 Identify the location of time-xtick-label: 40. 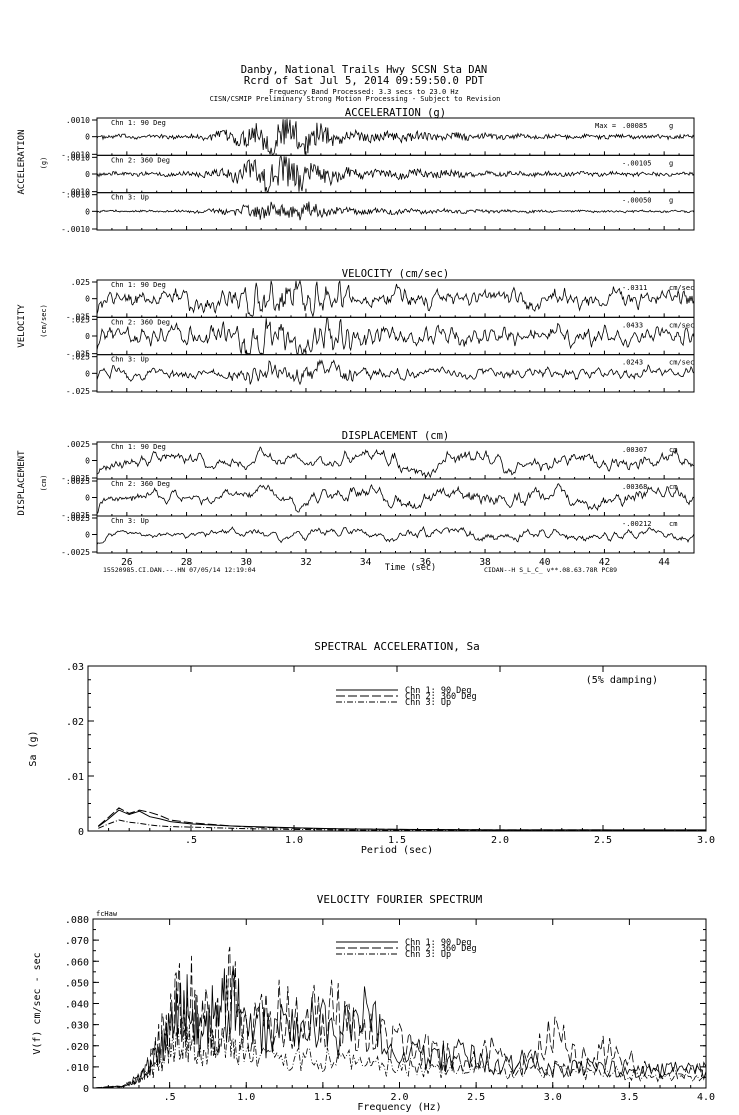
(545, 562).